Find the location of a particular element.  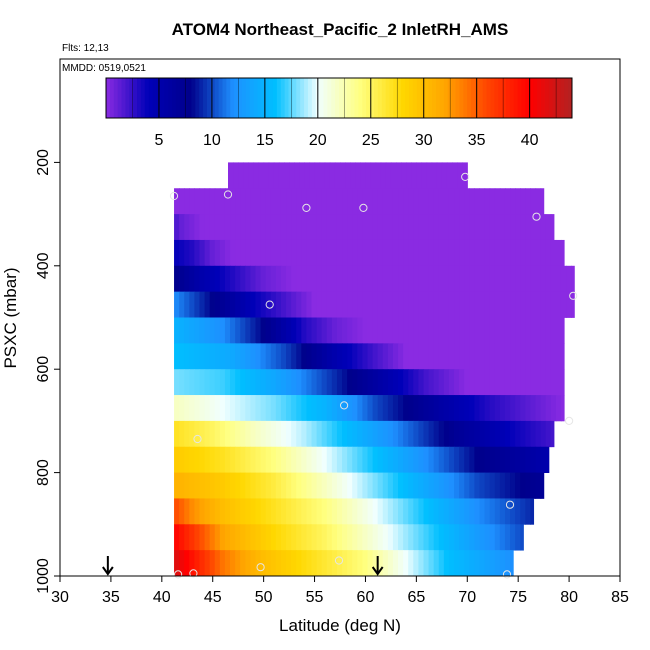

arrow-head is located at coordinates (108, 571).